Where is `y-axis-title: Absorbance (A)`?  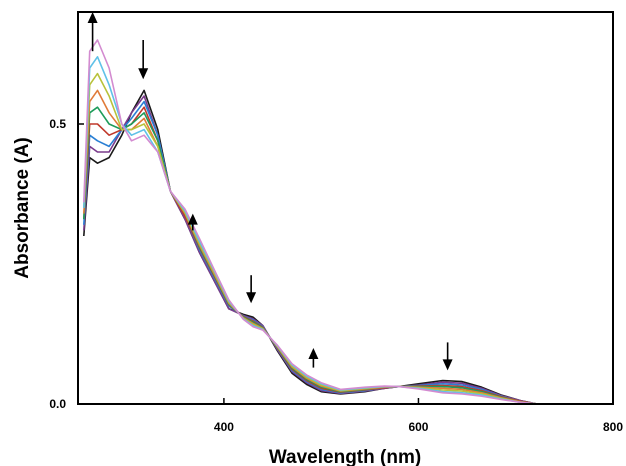
y-axis-title: Absorbance (A) is located at coordinates (22, 207).